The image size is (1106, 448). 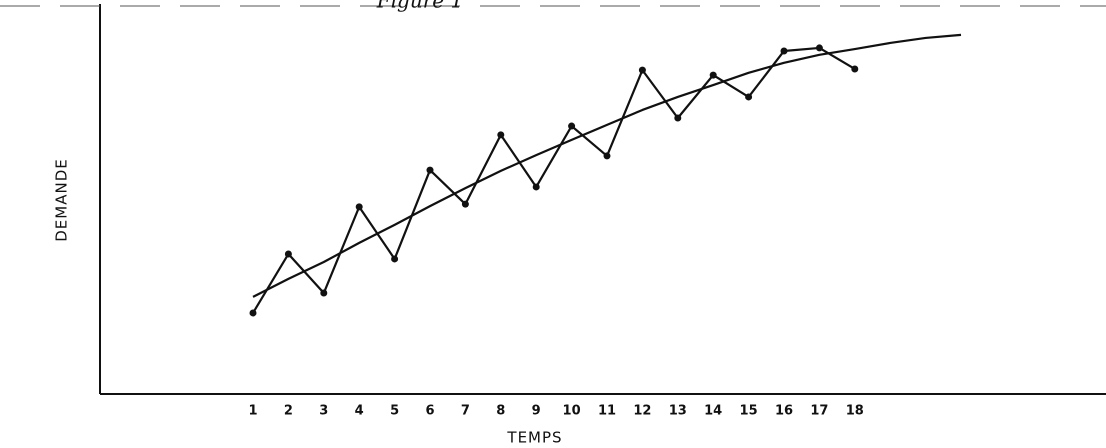 I want to click on x-tick-label: 12, so click(x=642, y=411).